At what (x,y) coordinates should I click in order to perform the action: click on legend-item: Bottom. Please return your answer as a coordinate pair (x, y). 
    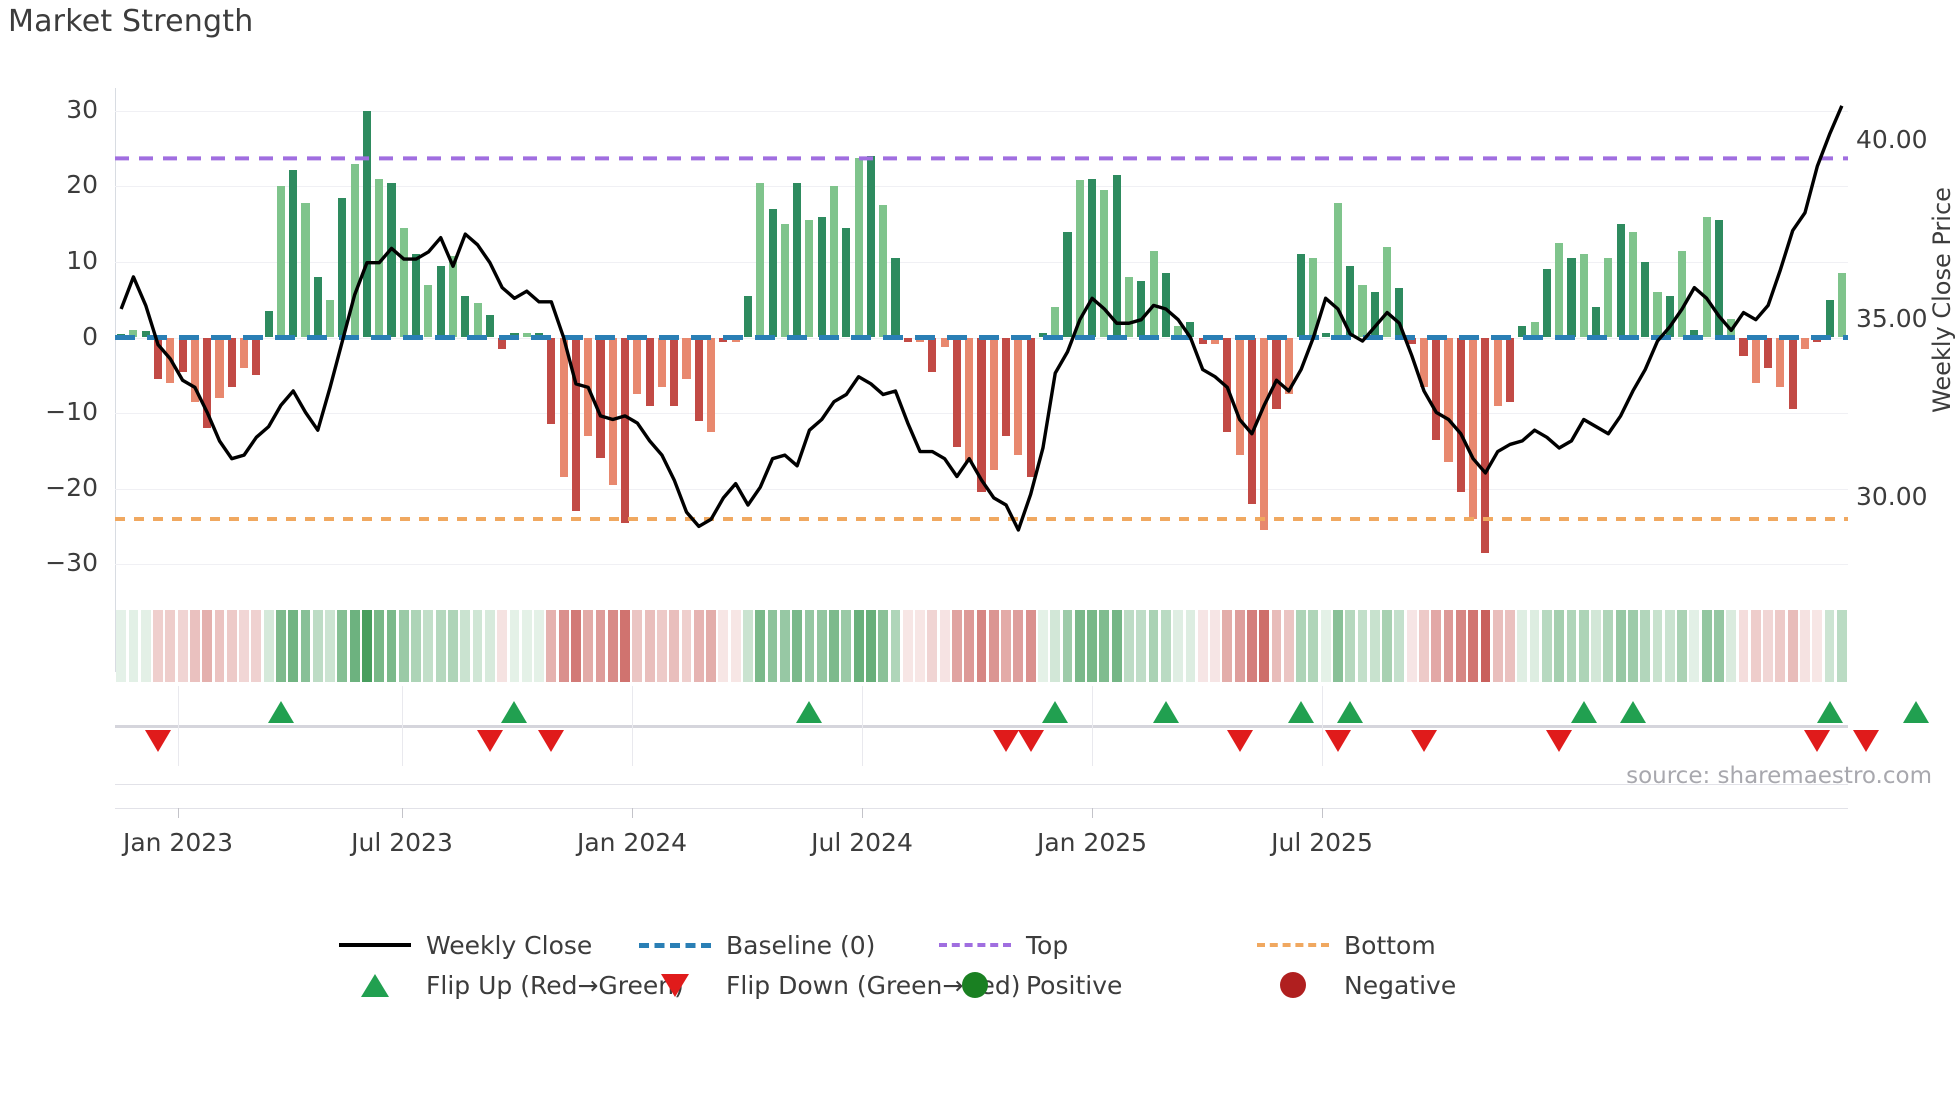
    Looking at the image, I should click on (1398, 945).